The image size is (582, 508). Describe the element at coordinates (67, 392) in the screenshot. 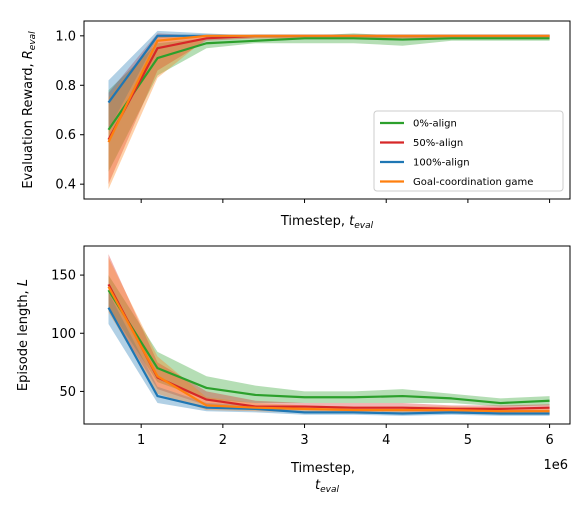

I see `y-tick-label: 50` at that location.